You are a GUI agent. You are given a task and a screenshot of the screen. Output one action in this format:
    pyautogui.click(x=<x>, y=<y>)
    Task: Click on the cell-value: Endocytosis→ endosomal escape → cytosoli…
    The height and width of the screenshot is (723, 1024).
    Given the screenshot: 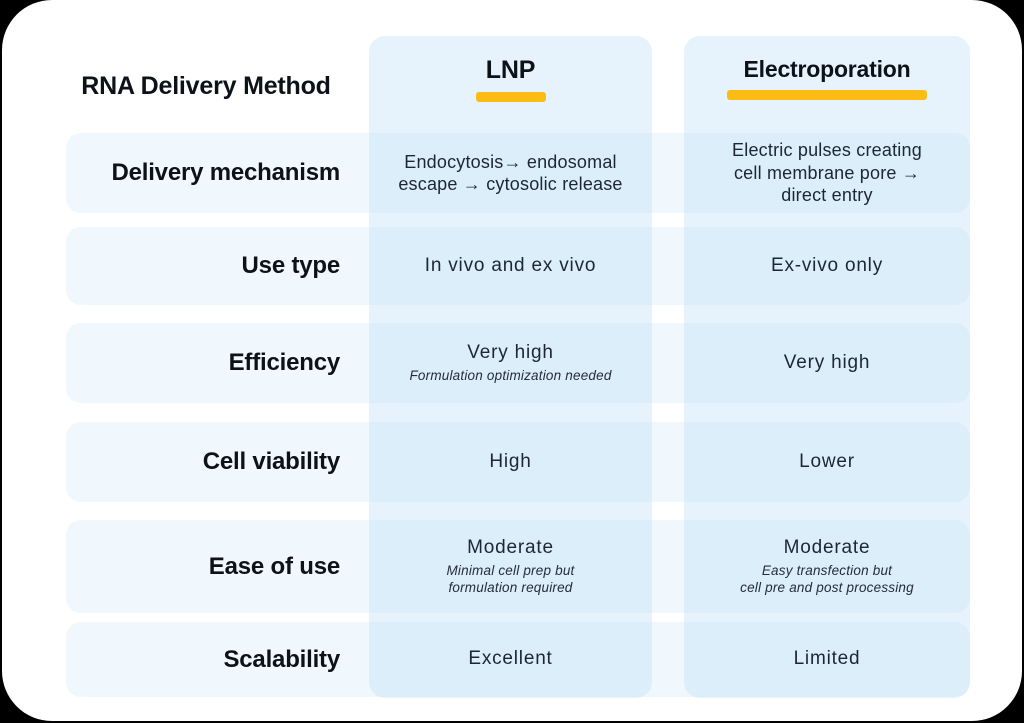 What is the action you would take?
    pyautogui.click(x=510, y=173)
    